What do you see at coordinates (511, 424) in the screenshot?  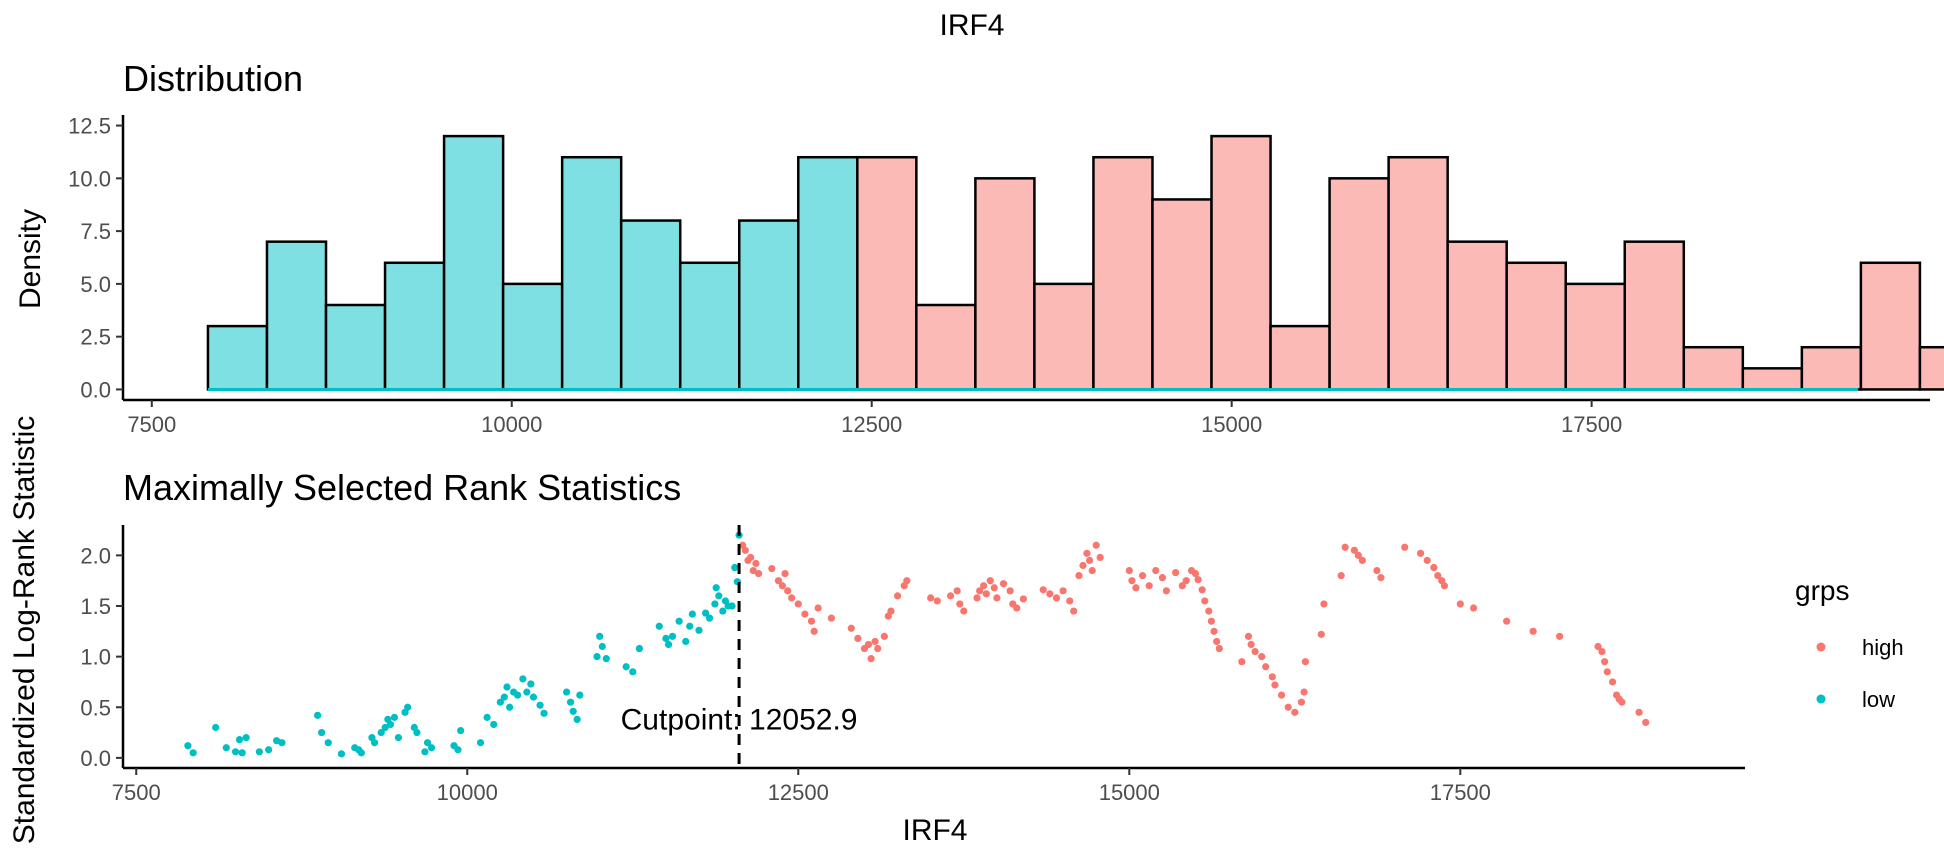 I see `x-tick-label: 10000` at bounding box center [511, 424].